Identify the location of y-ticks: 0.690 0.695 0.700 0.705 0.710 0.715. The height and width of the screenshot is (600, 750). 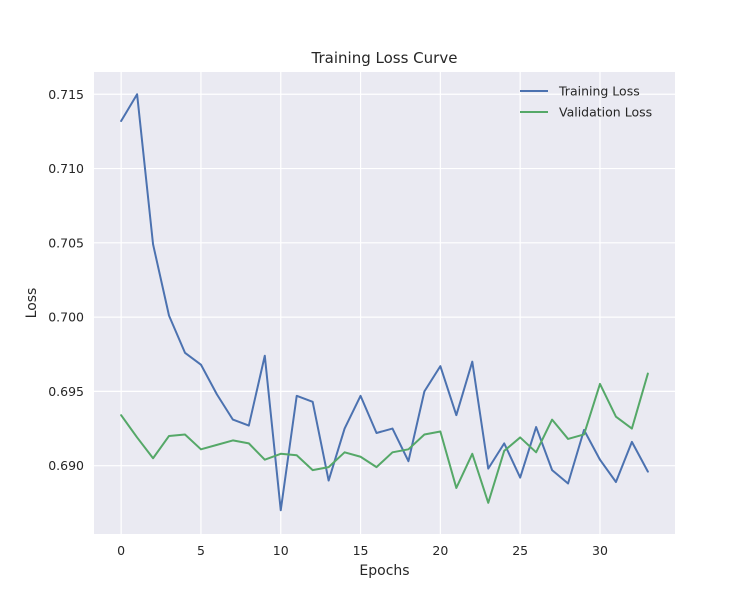
(66, 280).